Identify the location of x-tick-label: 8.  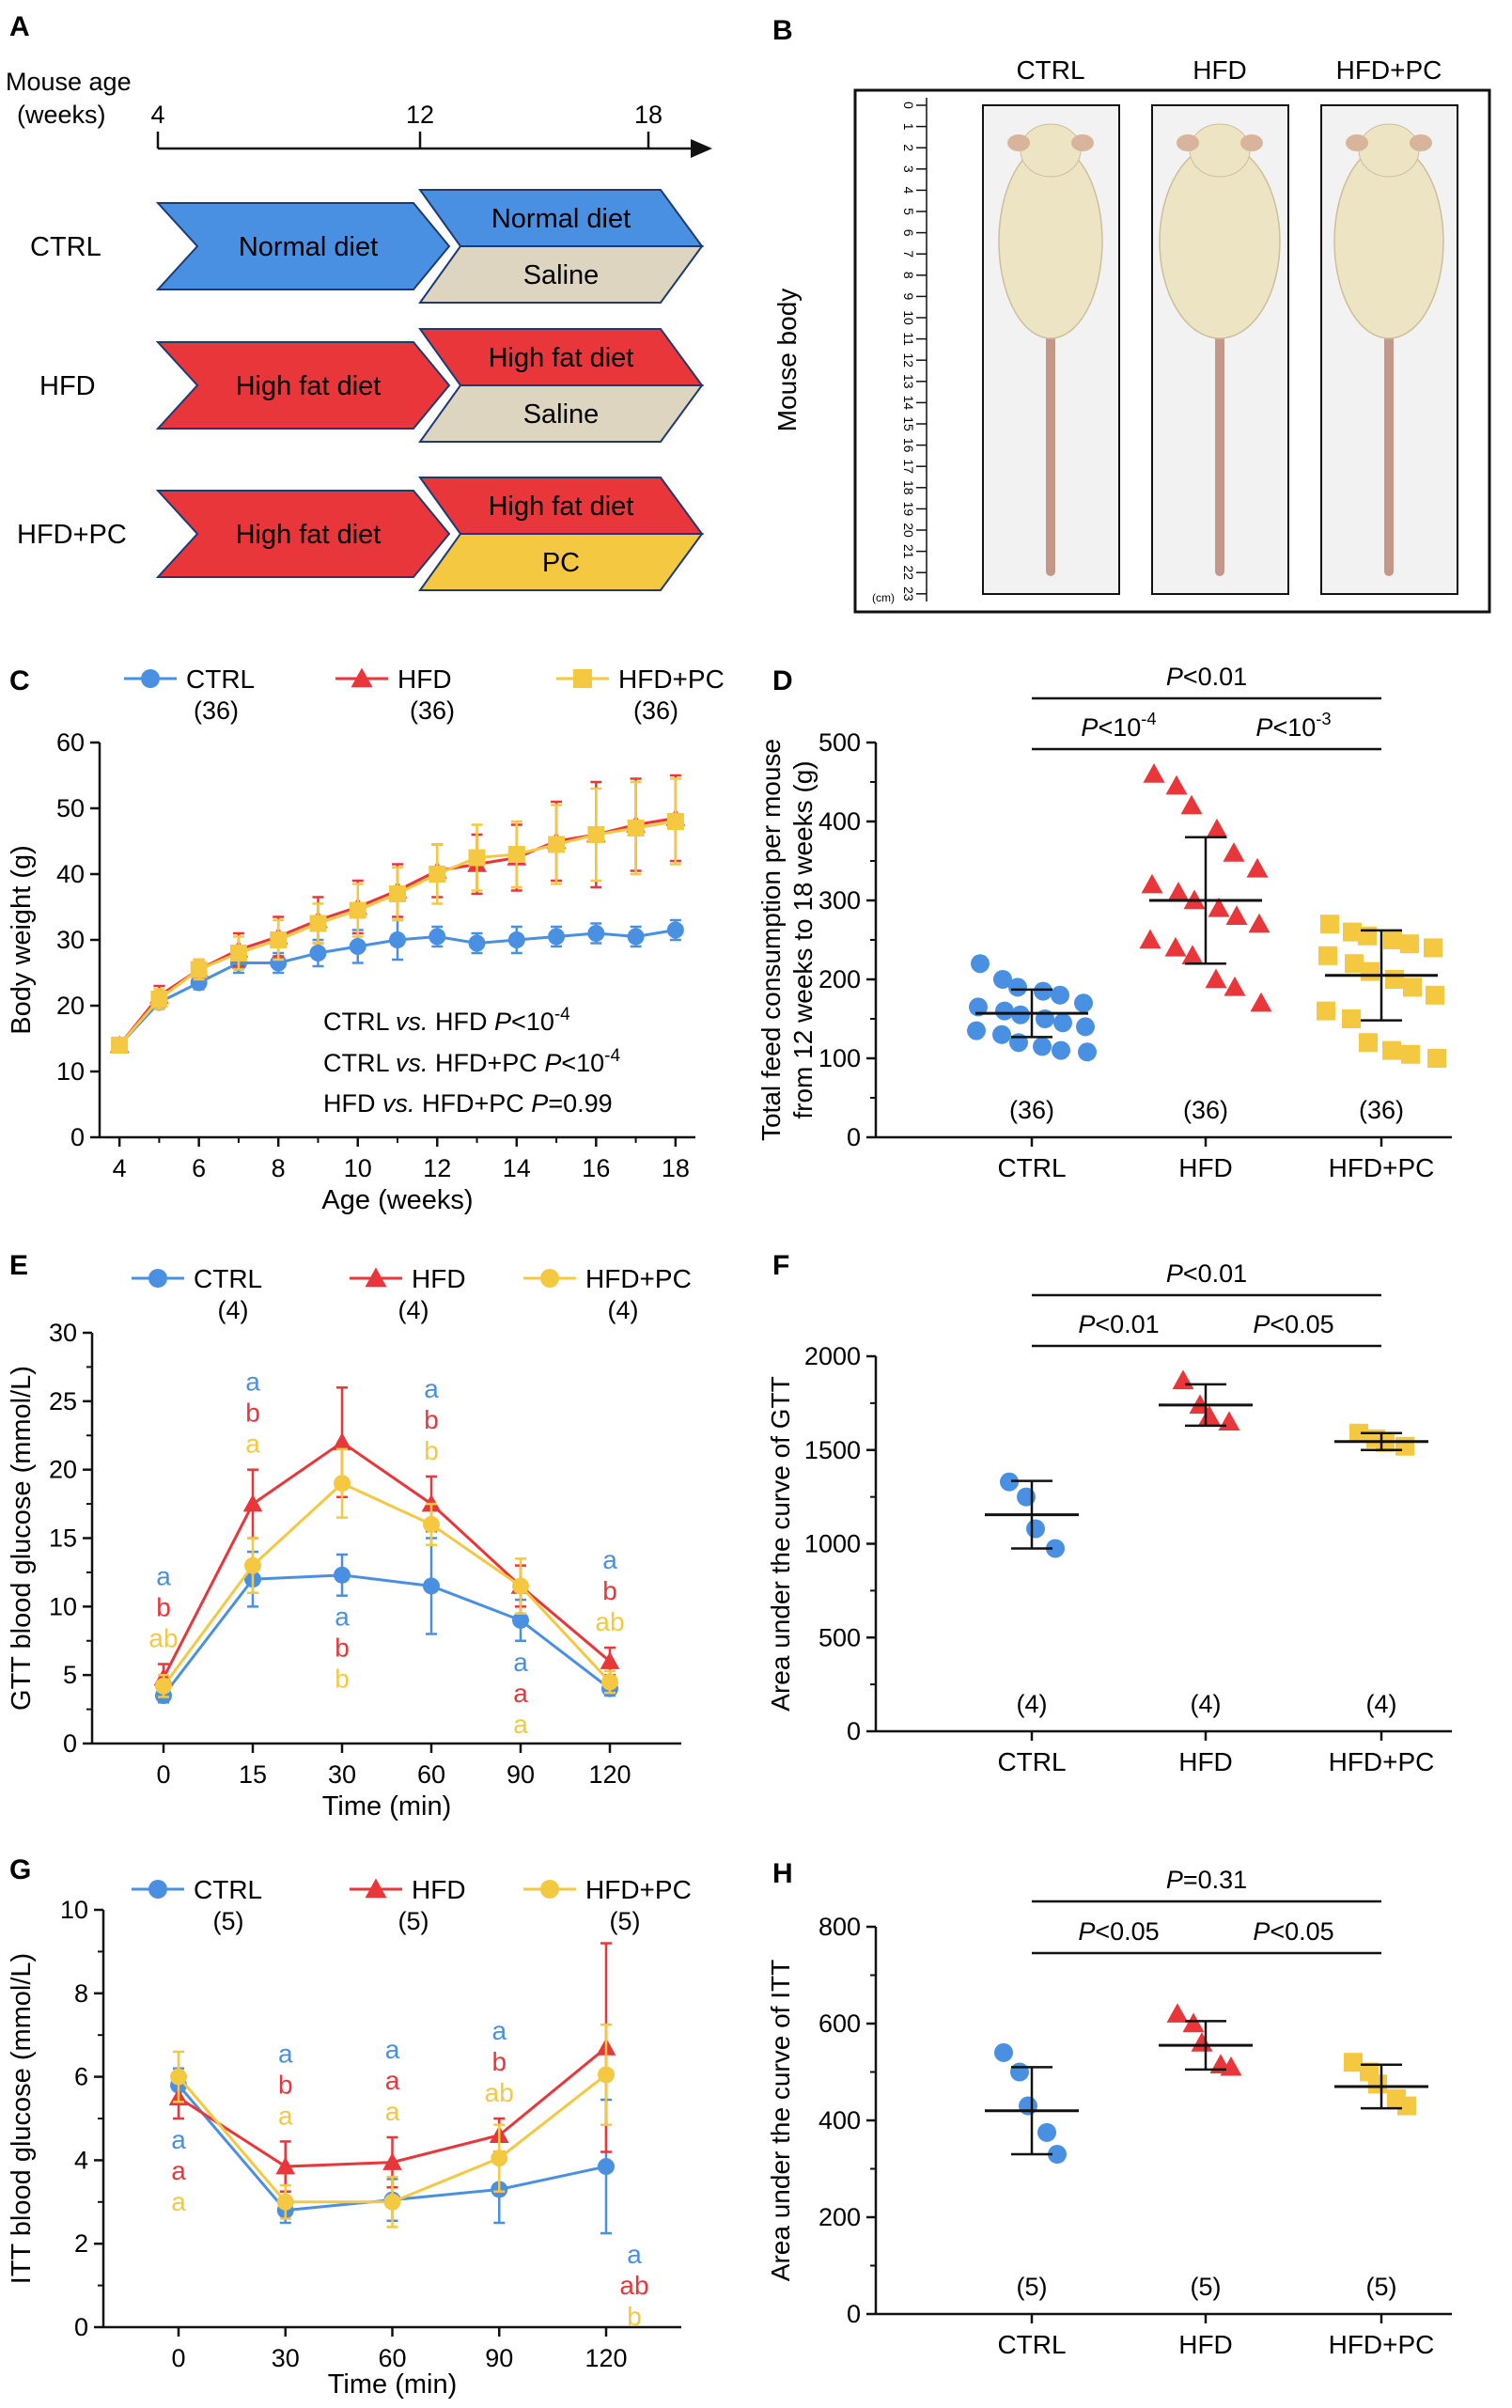
(279, 1168).